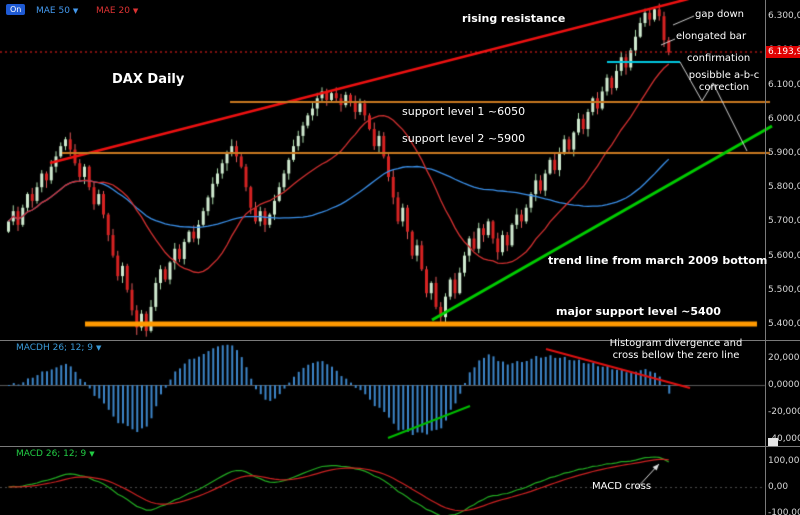  Describe the element at coordinates (784, 16) in the screenshot. I see `price-axis-label: 6.300,00` at that location.